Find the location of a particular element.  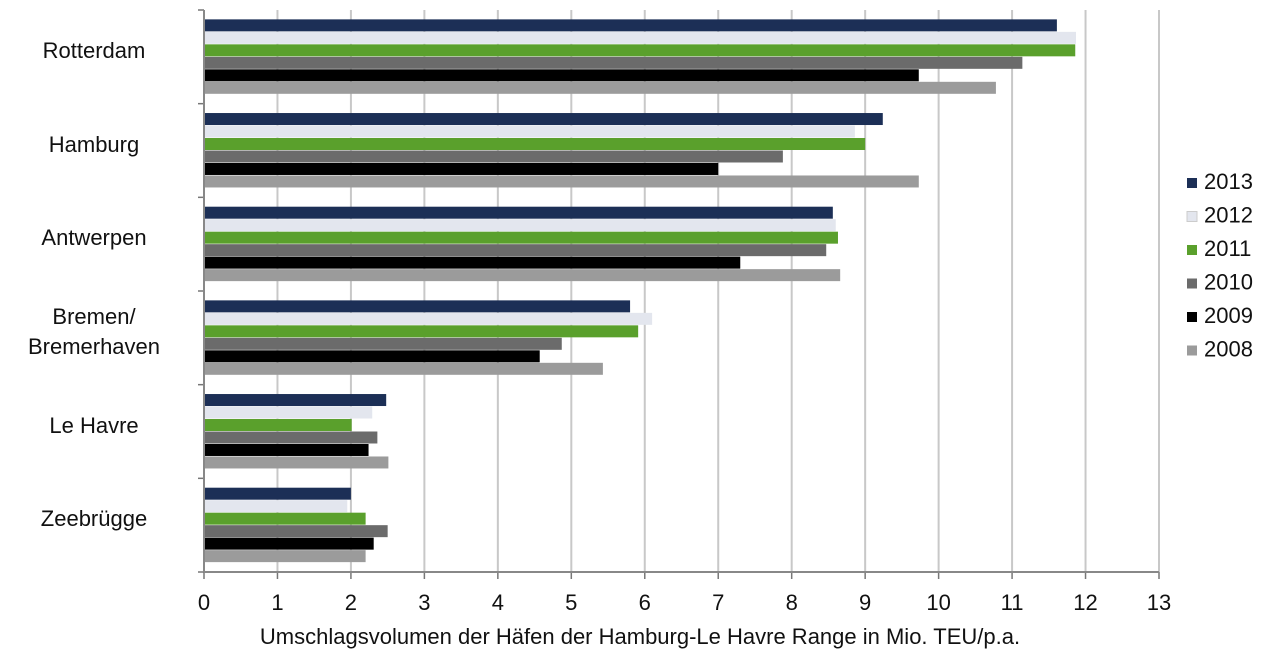

x-tick-label: 6 is located at coordinates (645, 602).